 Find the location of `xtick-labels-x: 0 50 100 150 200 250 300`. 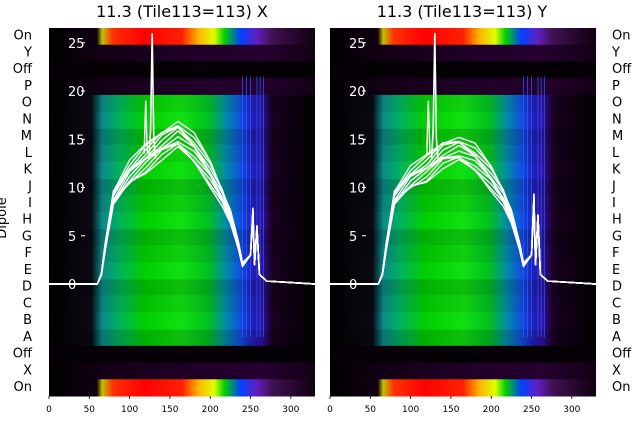

xtick-labels-x: 0 50 100 150 200 250 300 is located at coordinates (173, 405).